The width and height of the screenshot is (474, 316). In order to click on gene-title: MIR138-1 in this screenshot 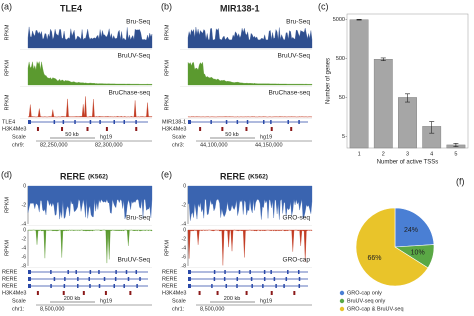, I will do `click(240, 8)`.